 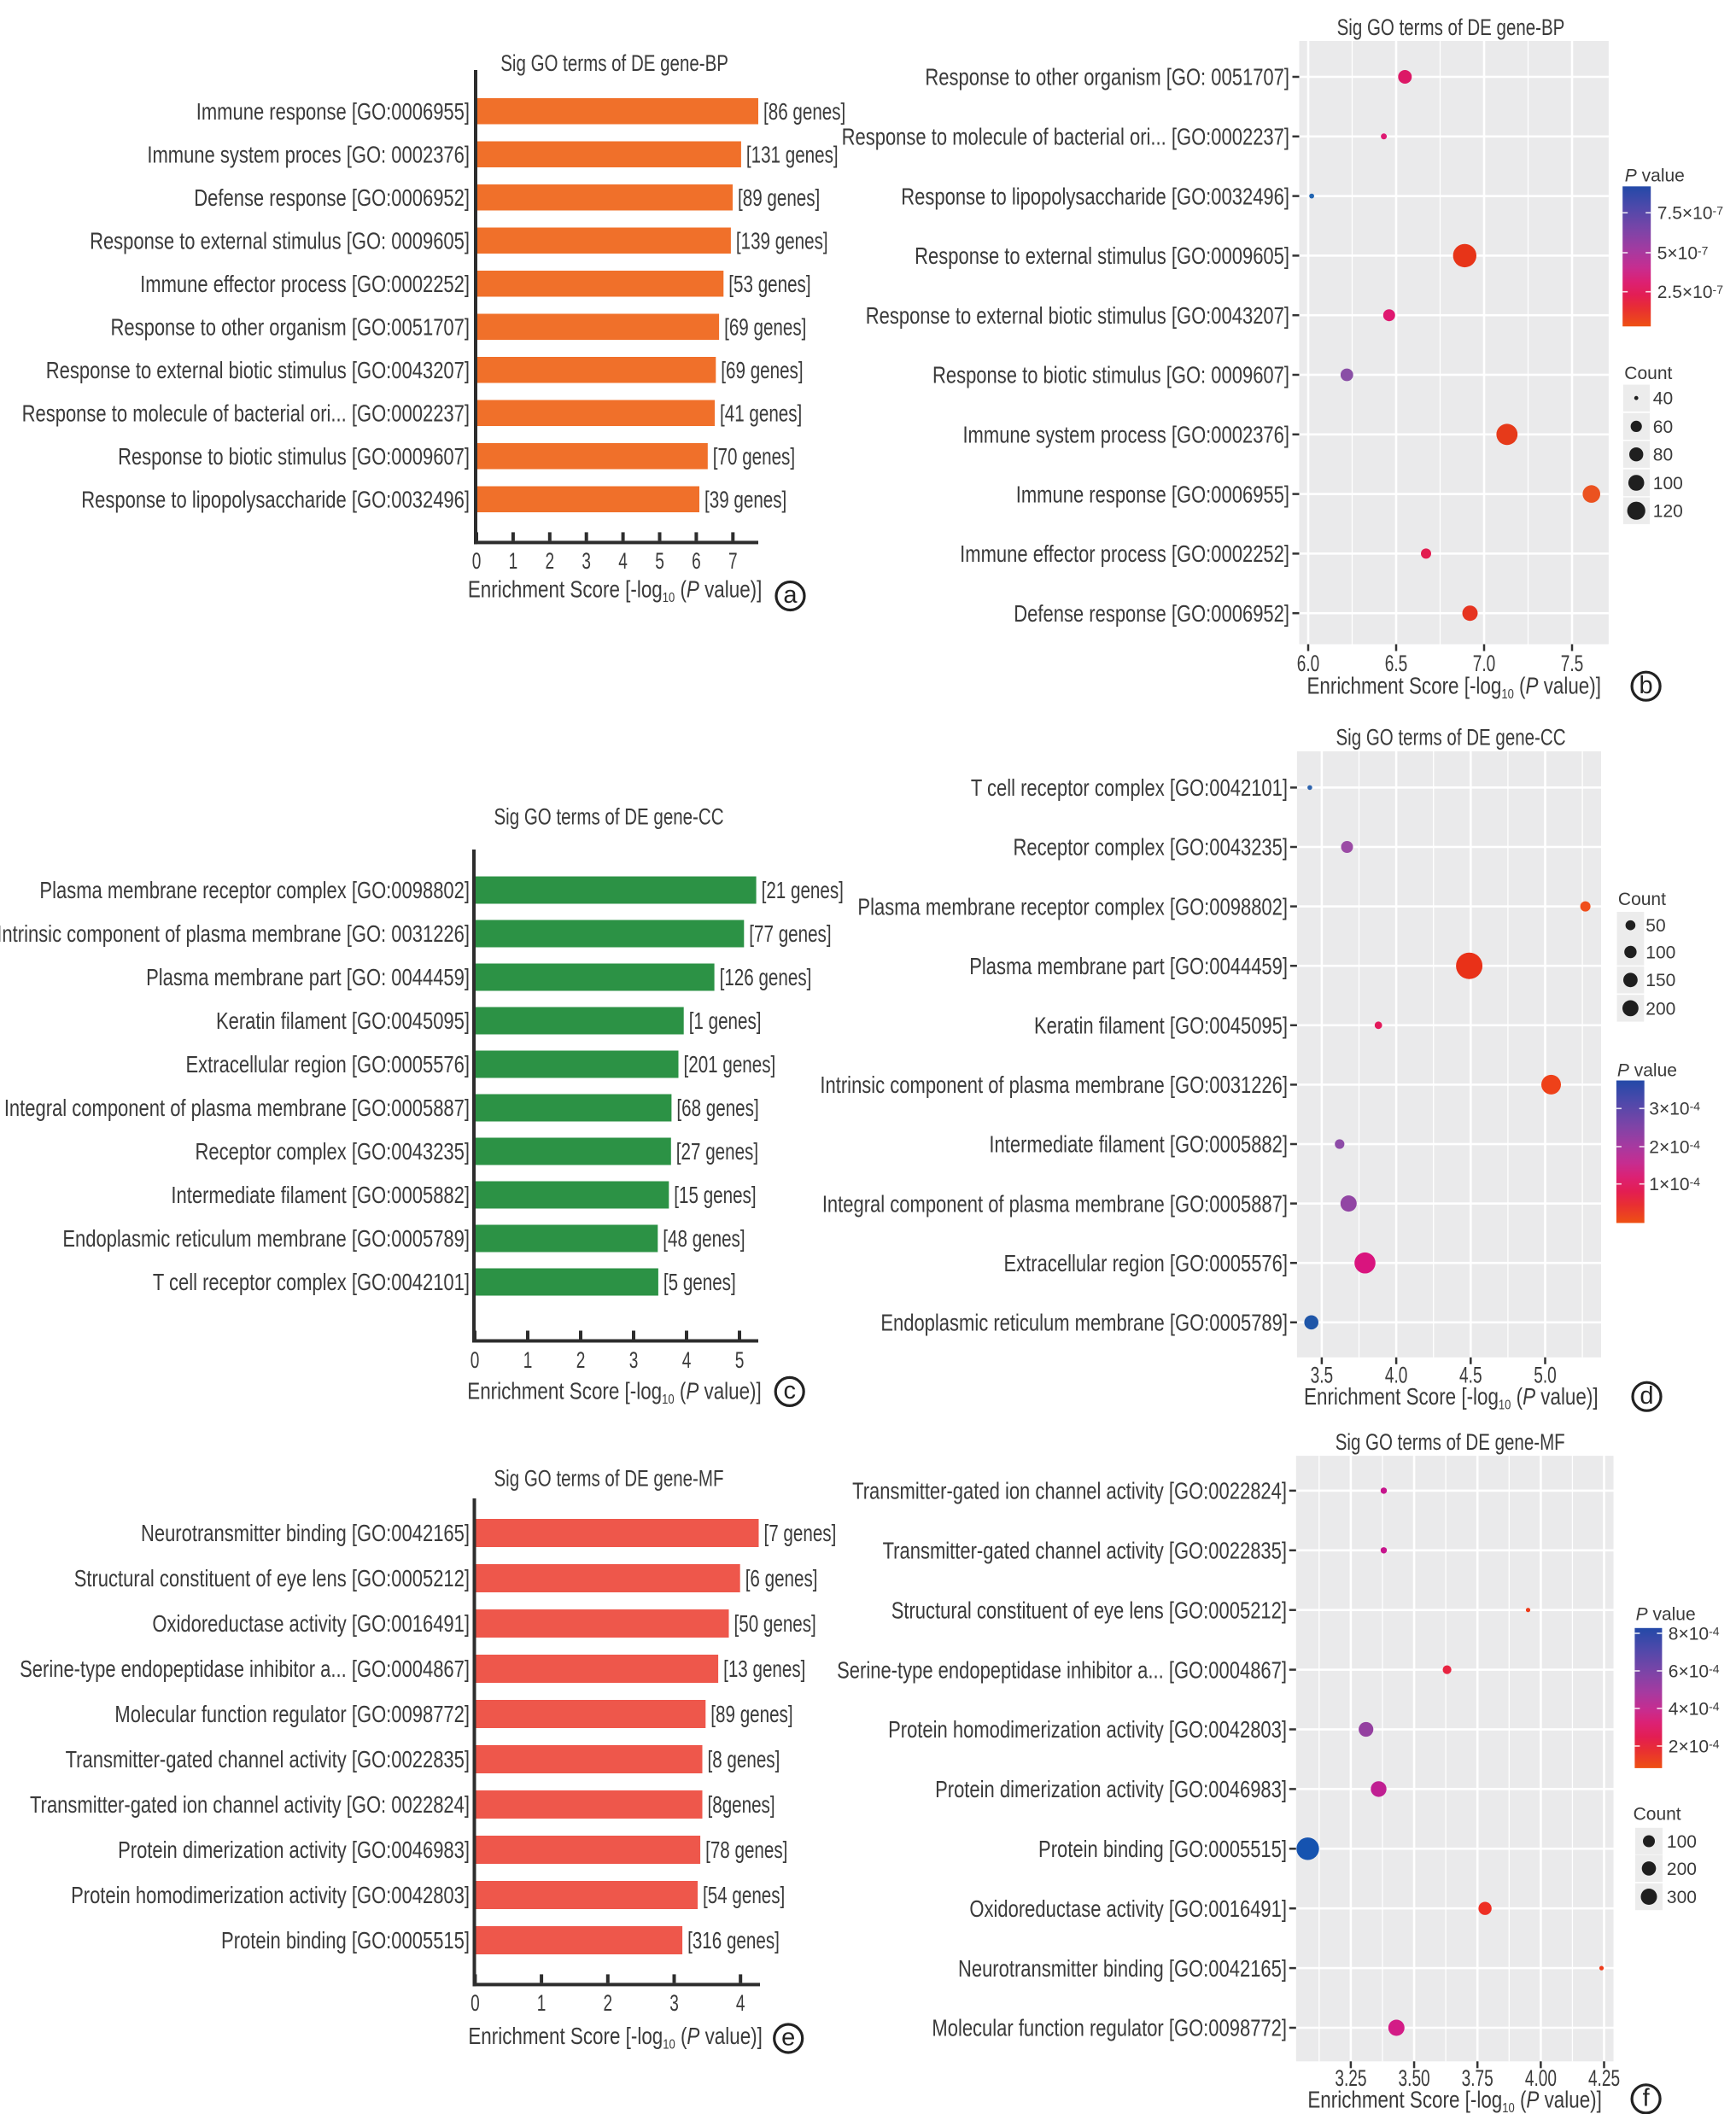 I want to click on svg-text: 3.75, so click(x=1478, y=2078).